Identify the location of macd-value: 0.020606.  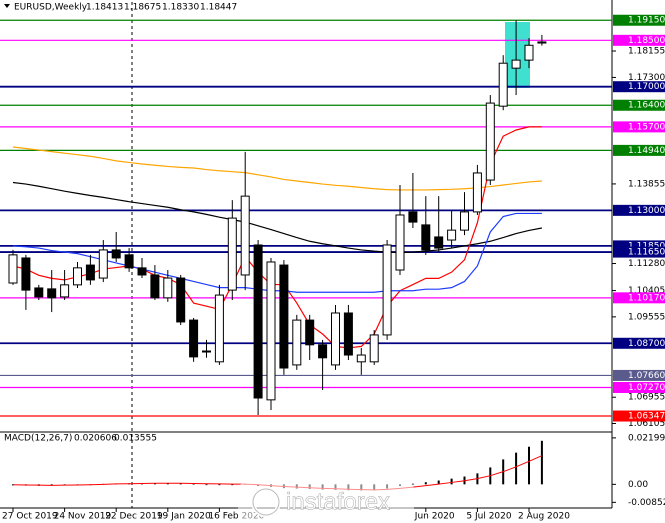
(95, 439).